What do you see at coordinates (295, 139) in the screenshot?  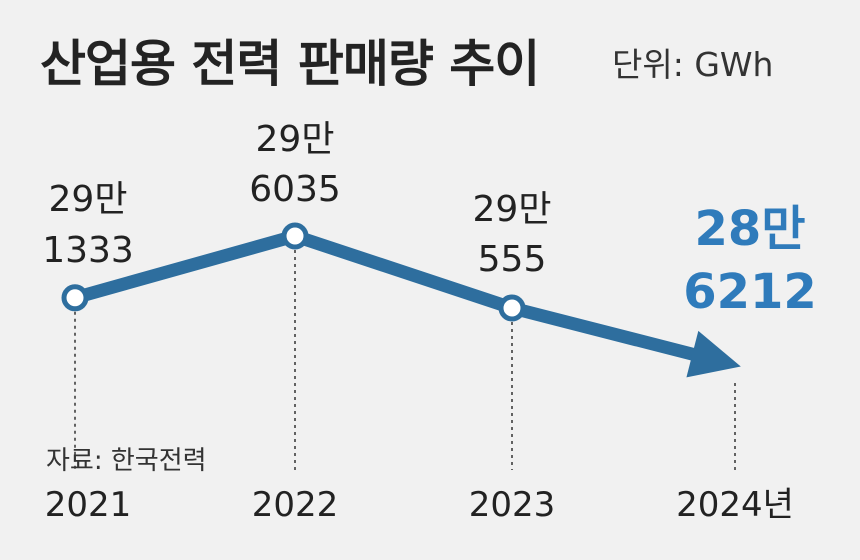 I see `data-label-2022-line1: 29만` at bounding box center [295, 139].